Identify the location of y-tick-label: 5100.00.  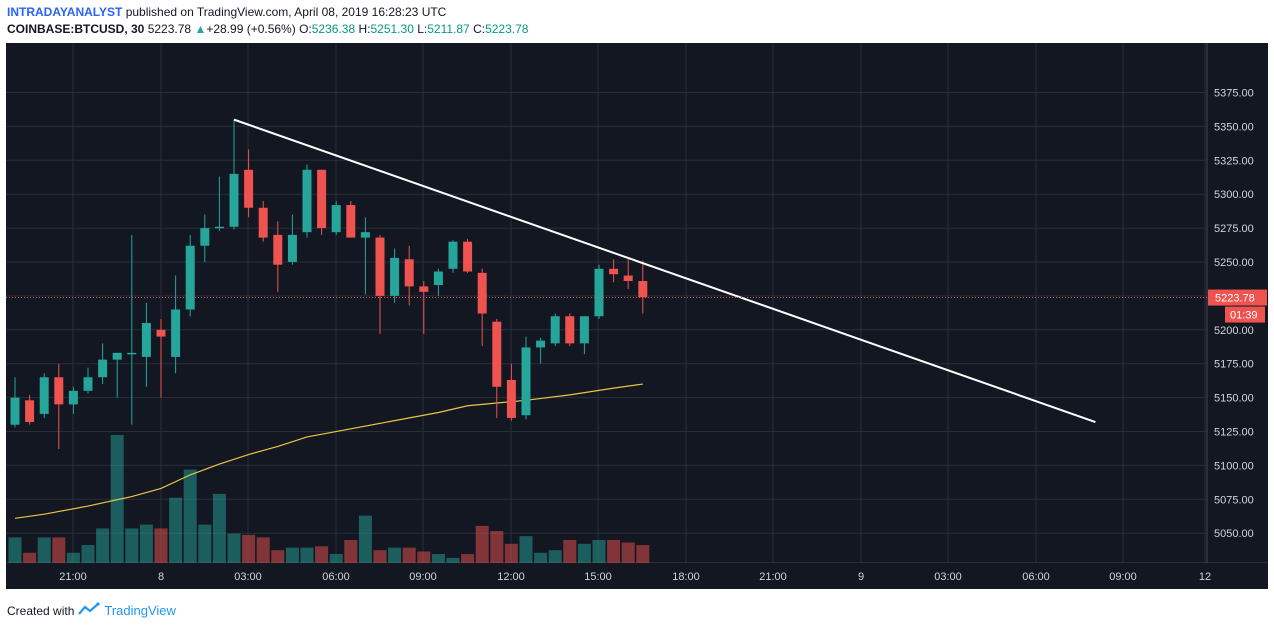
(1234, 466).